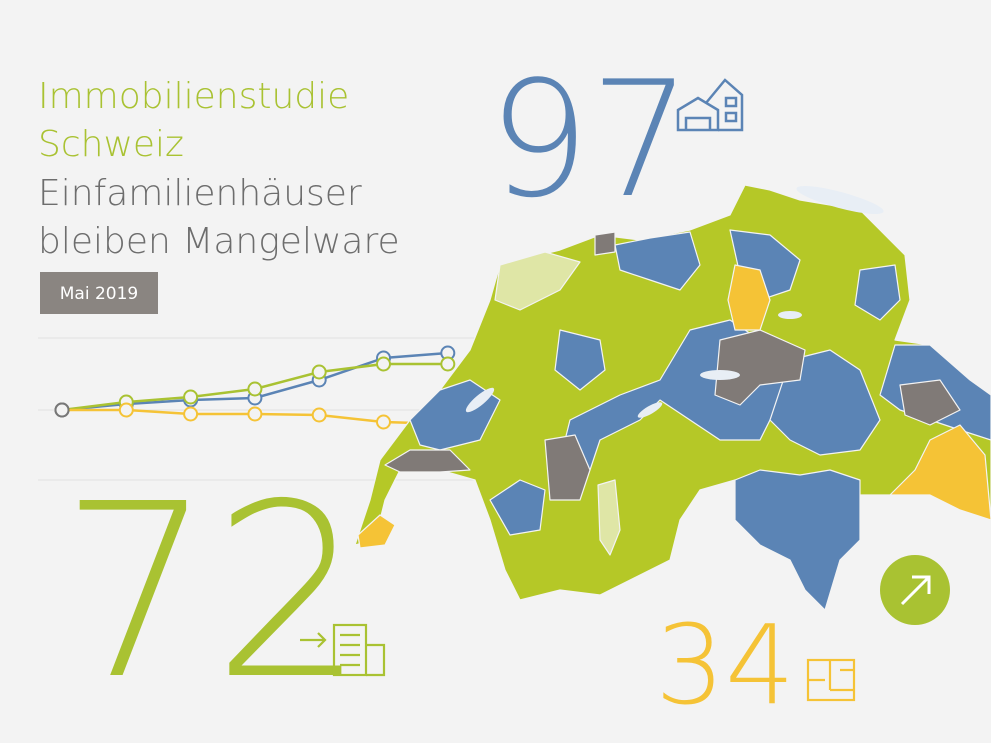 This screenshot has height=743, width=991. What do you see at coordinates (200, 193) in the screenshot?
I see `subtitle: Einfamilienhäuser` at bounding box center [200, 193].